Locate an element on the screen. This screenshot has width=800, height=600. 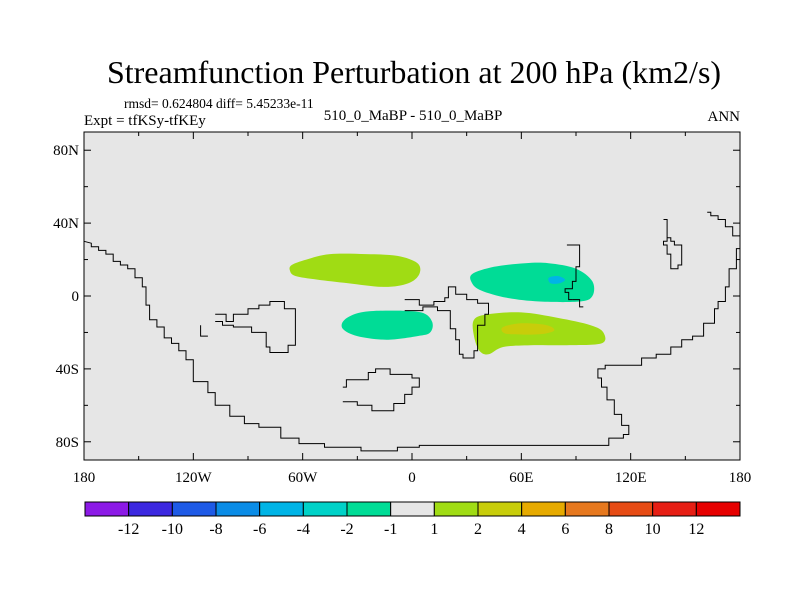
right-string: ANN is located at coordinates (724, 117).